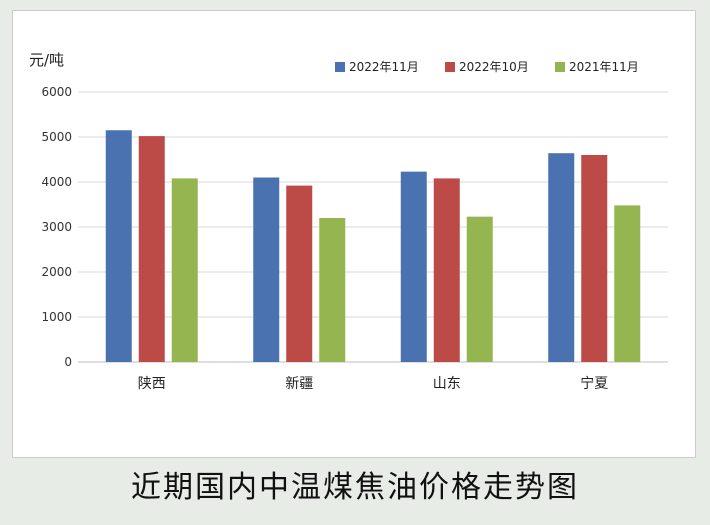 This screenshot has height=525, width=710. I want to click on y-tick-label: 0, so click(68, 362).